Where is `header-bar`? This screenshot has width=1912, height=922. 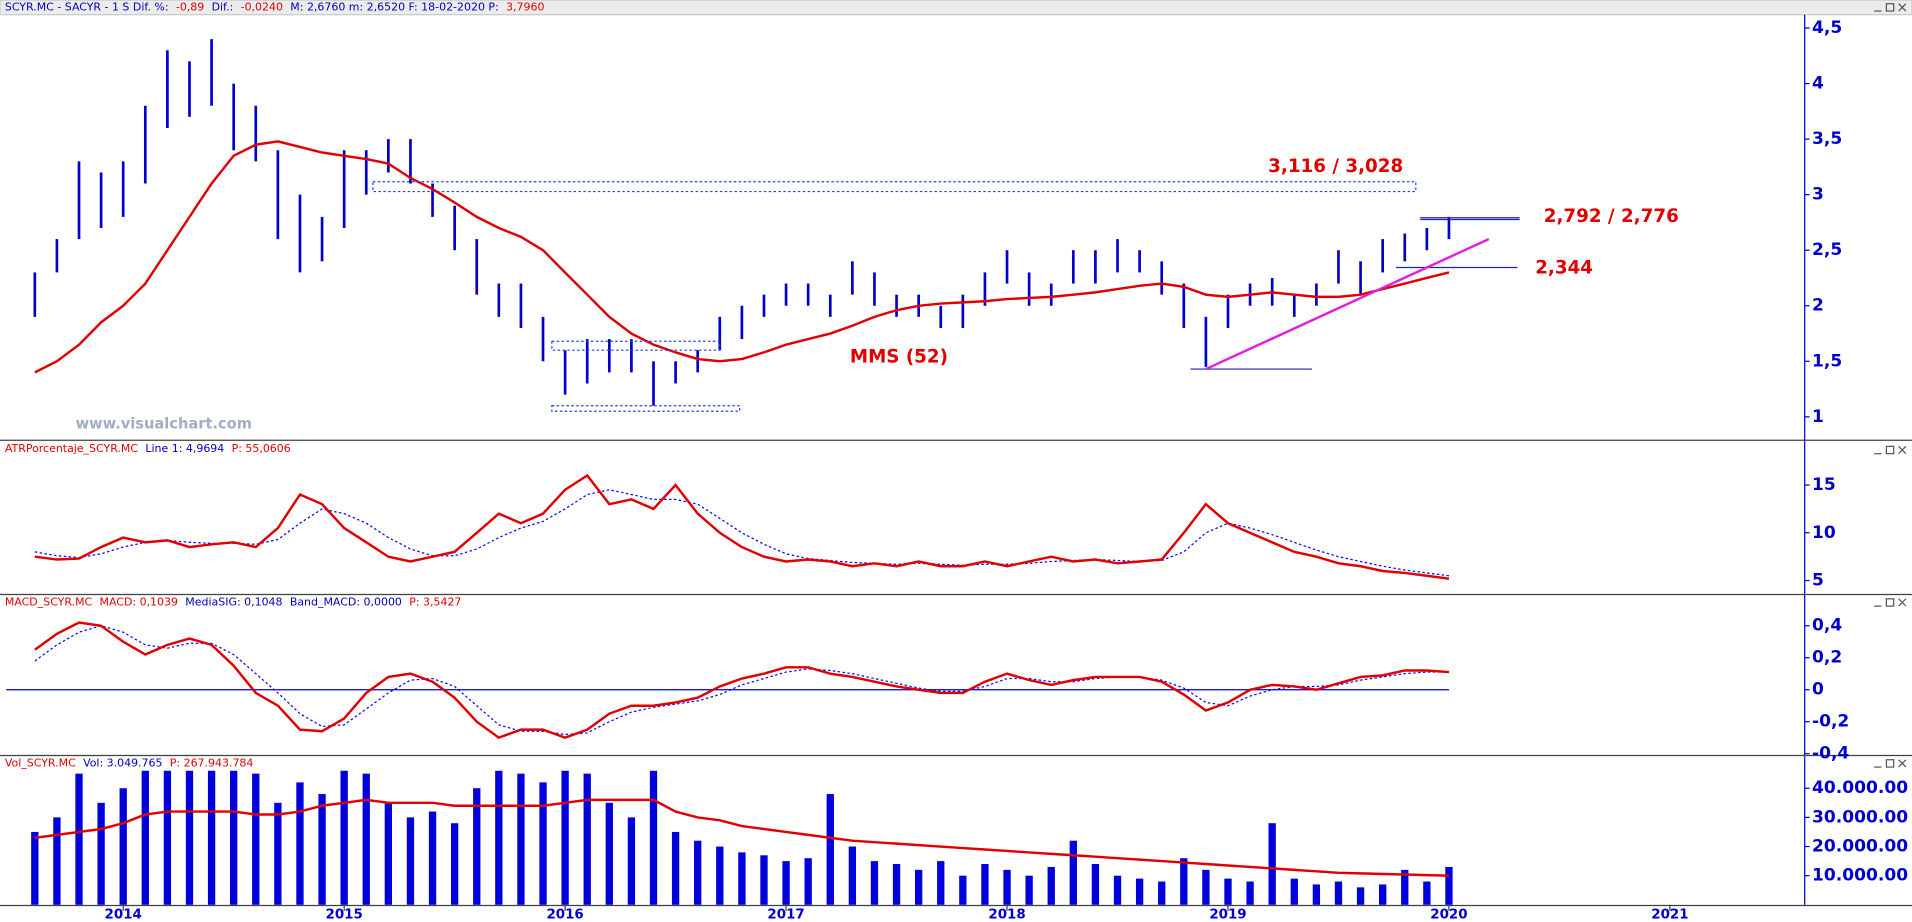
header-bar is located at coordinates (956, 8).